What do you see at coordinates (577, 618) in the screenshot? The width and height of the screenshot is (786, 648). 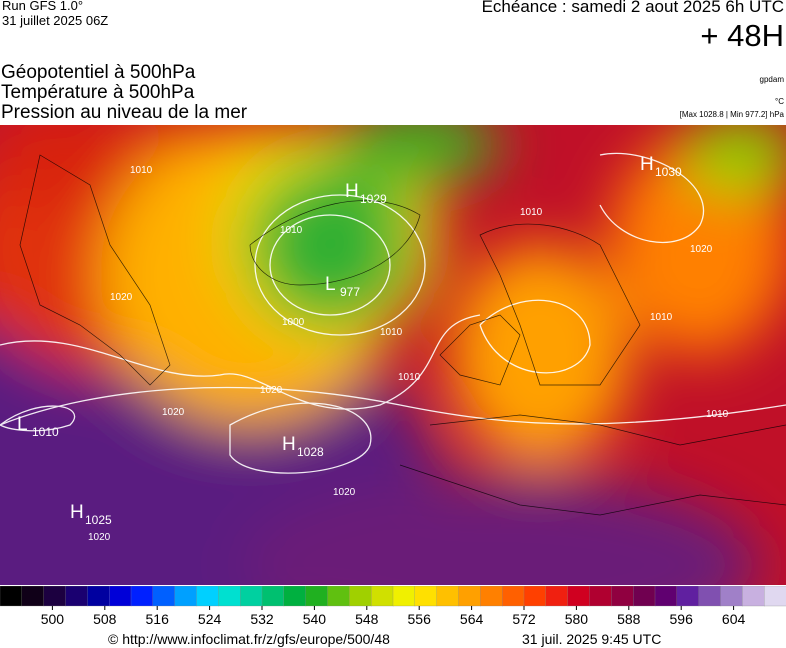 I see `colorbar-label: 580` at bounding box center [577, 618].